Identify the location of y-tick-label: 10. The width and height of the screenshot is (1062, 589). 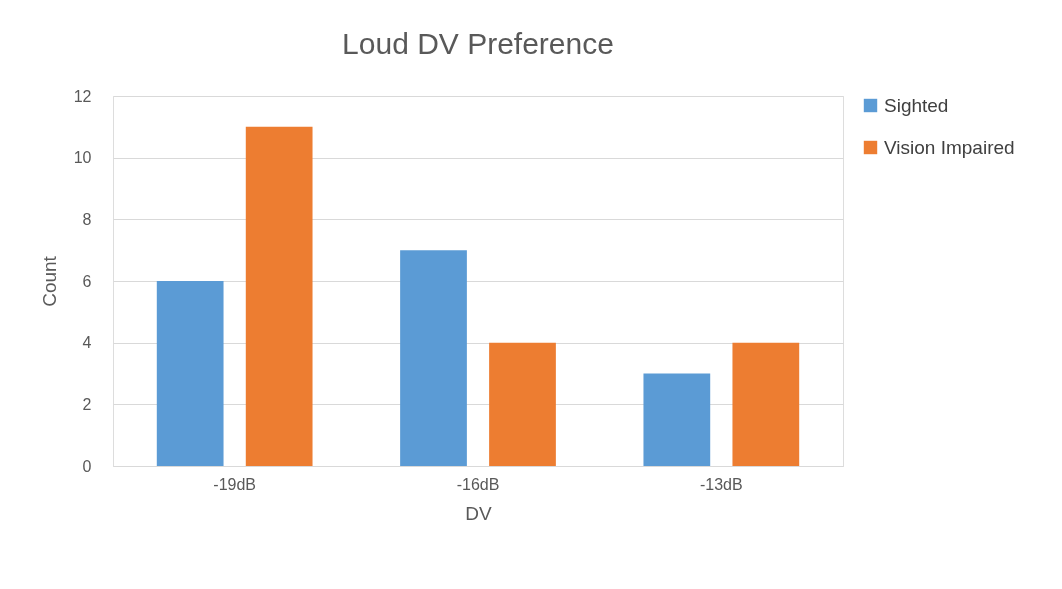
(82, 158).